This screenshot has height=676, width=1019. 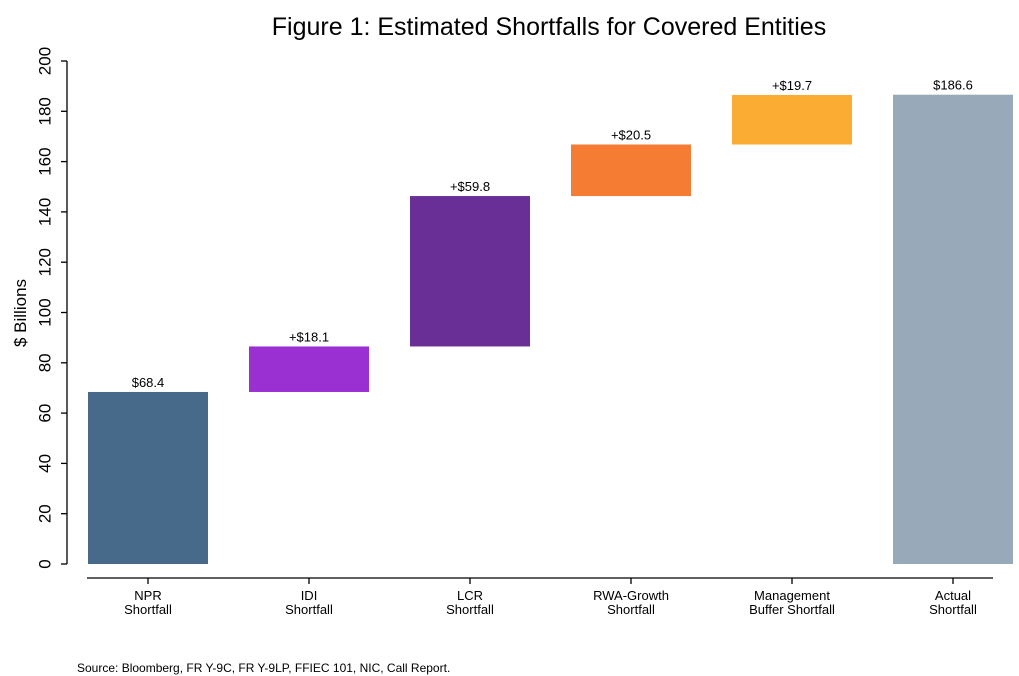 What do you see at coordinates (45, 111) in the screenshot?
I see `y-tick-label: 180` at bounding box center [45, 111].